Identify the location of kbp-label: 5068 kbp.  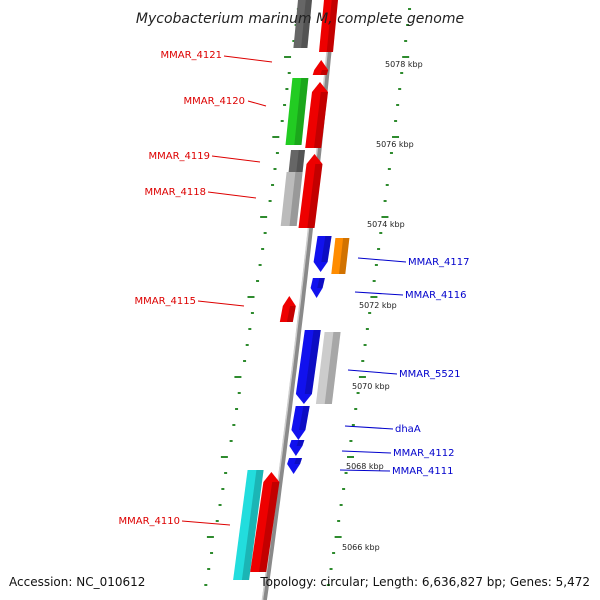
(365, 466).